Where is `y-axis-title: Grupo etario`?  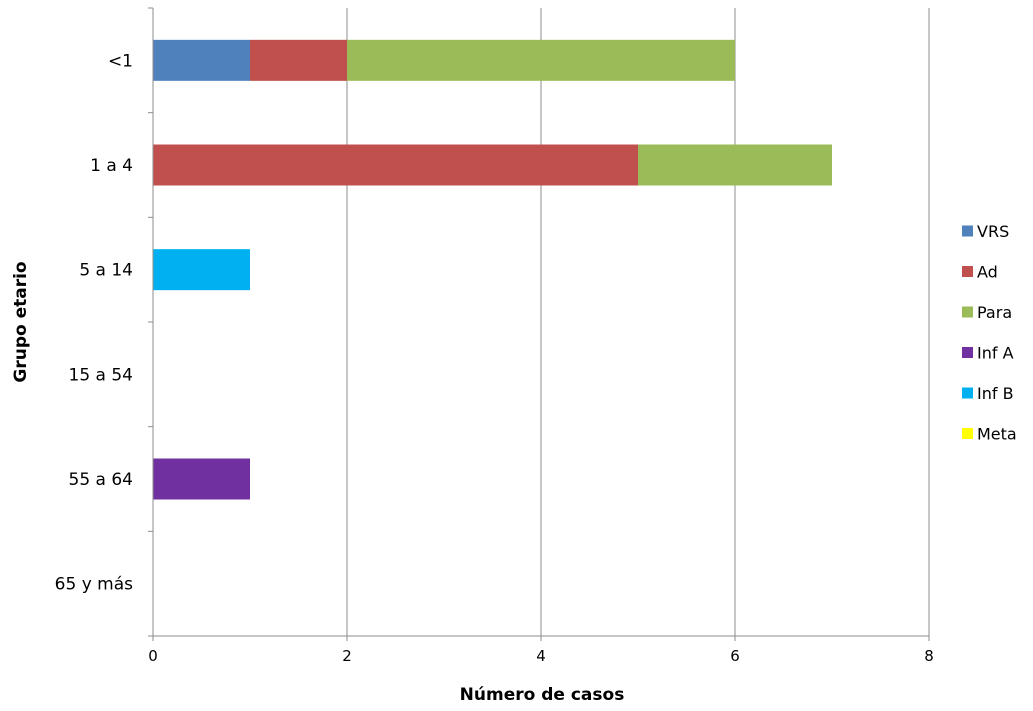 y-axis-title: Grupo etario is located at coordinates (21, 321).